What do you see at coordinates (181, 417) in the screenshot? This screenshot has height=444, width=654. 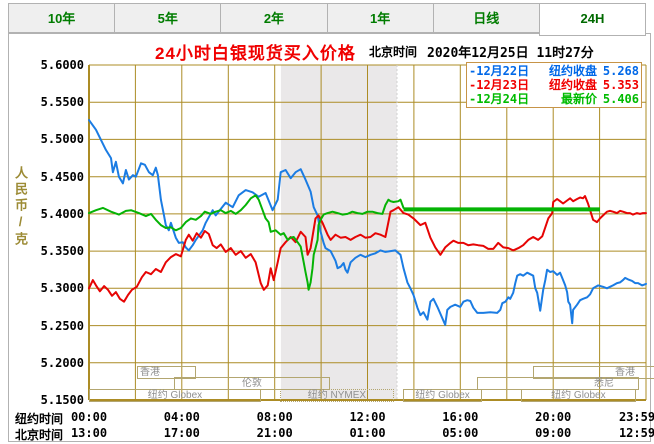 I see `x-tick-label-ny: 04:00` at bounding box center [181, 417].